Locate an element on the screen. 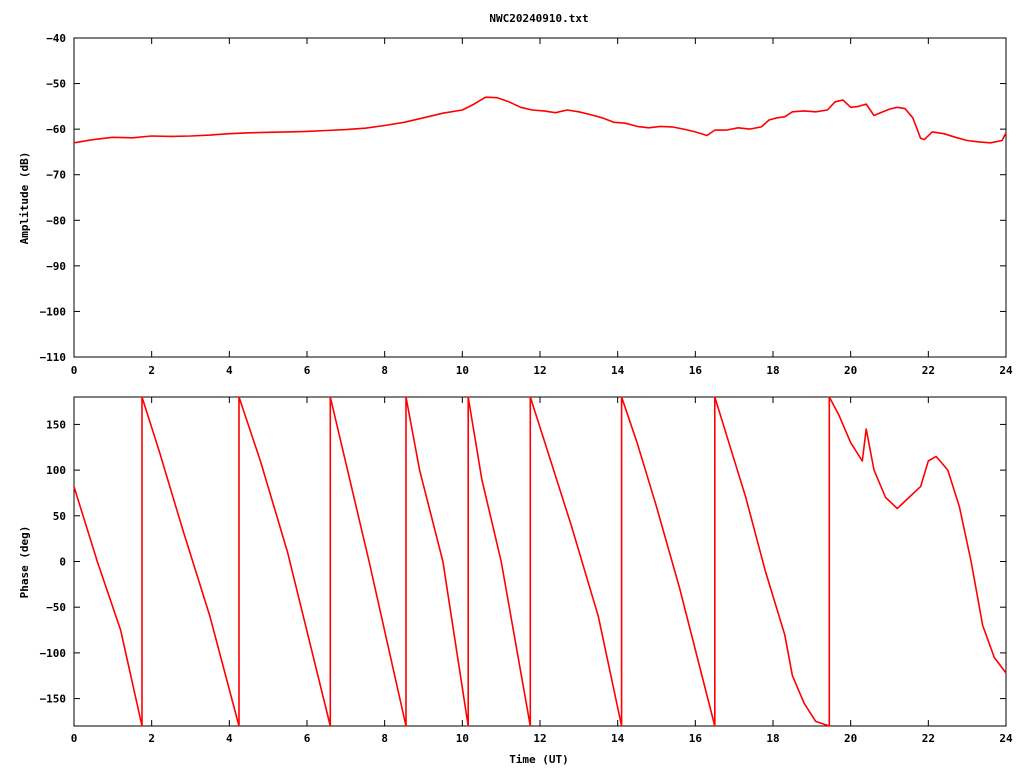 This screenshot has height=773, width=1024. phase-y-tick-label: 0 is located at coordinates (62, 562).